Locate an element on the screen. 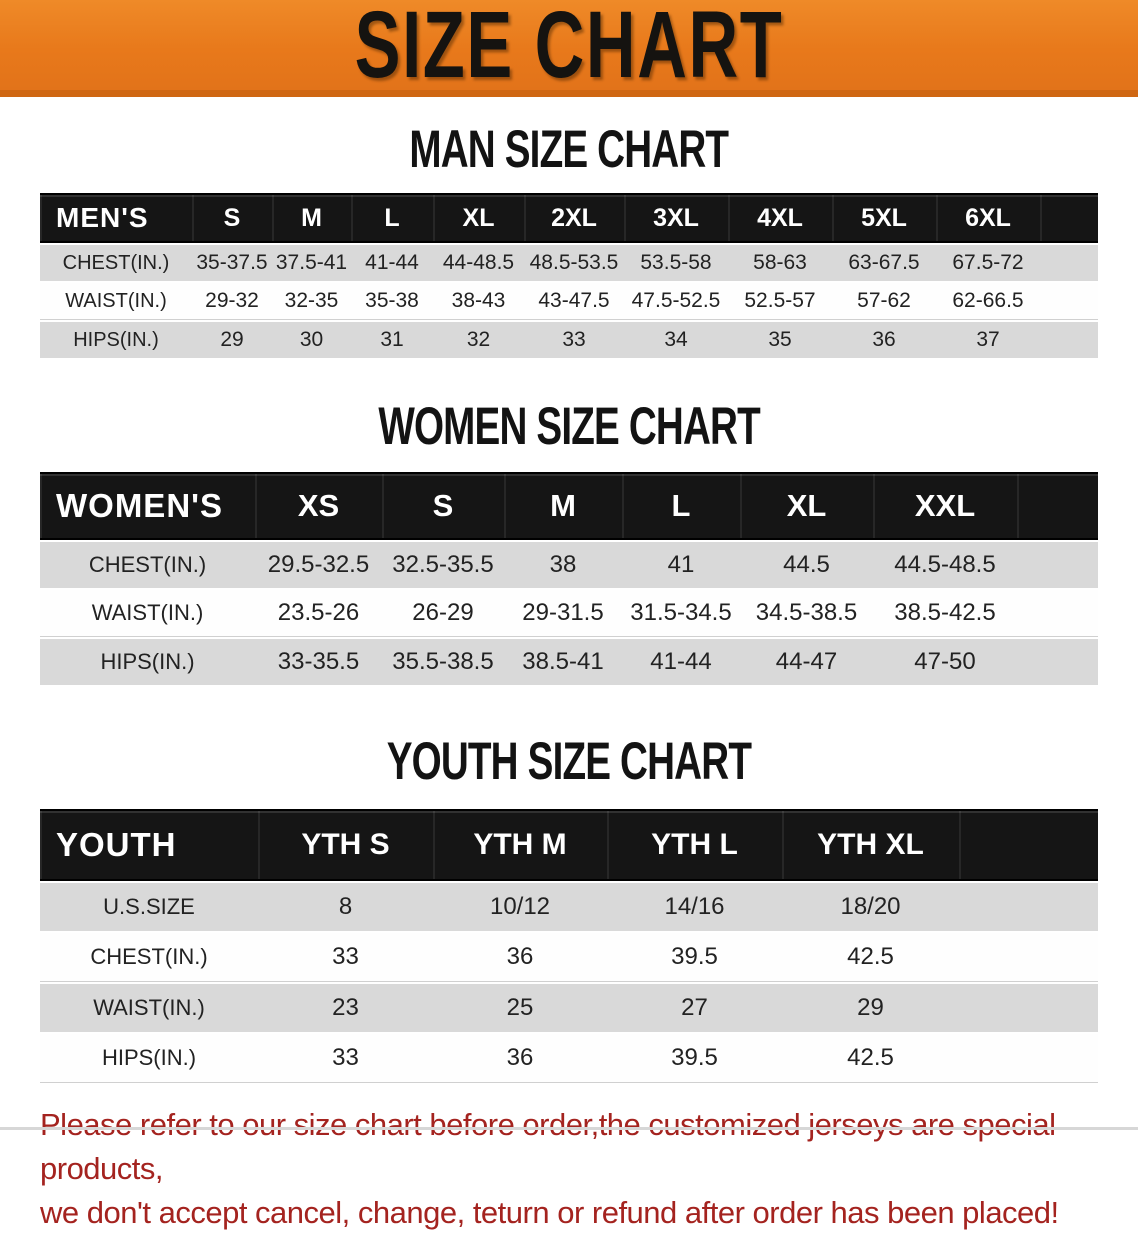 The image size is (1138, 1235). size-column-header: YTH S is located at coordinates (345, 845).